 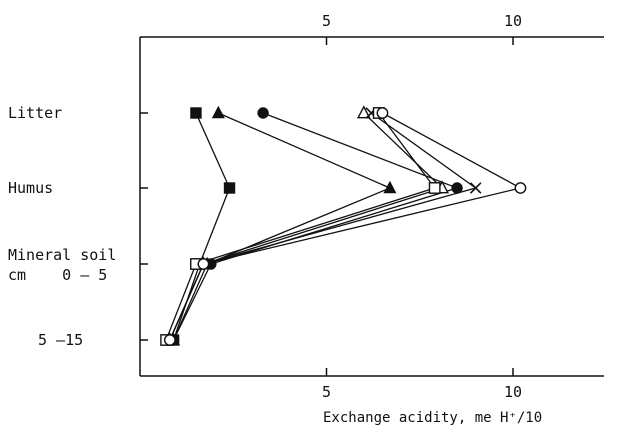 I want to click on series-line, so click(x=201, y=226).